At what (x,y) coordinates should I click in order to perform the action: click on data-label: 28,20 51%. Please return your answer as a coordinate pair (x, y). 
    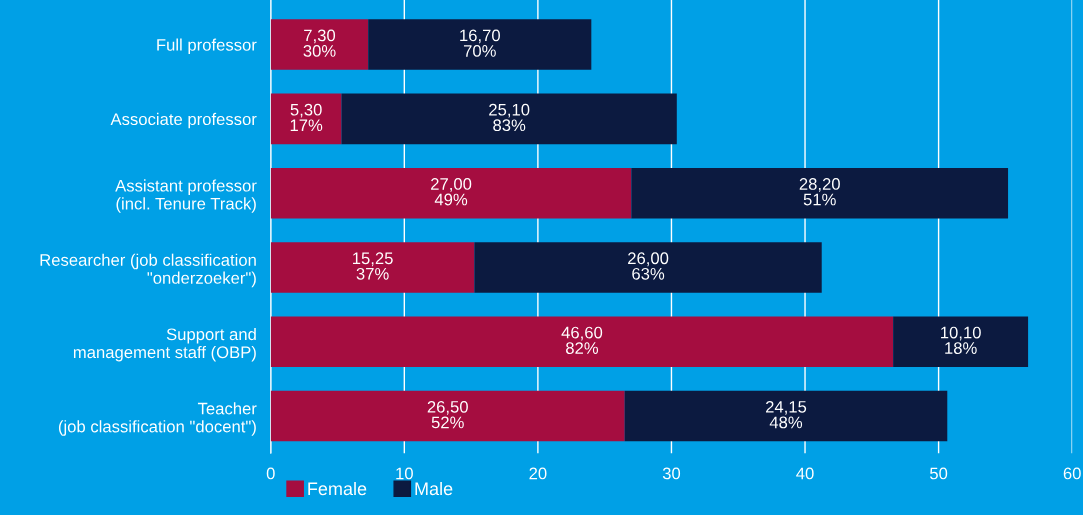
    Looking at the image, I should click on (819, 192).